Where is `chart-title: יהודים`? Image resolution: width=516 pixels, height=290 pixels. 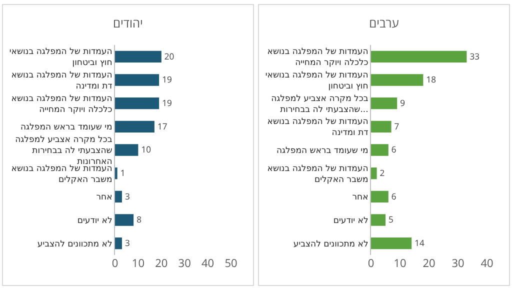
chart-title: יהודים is located at coordinates (128, 23).